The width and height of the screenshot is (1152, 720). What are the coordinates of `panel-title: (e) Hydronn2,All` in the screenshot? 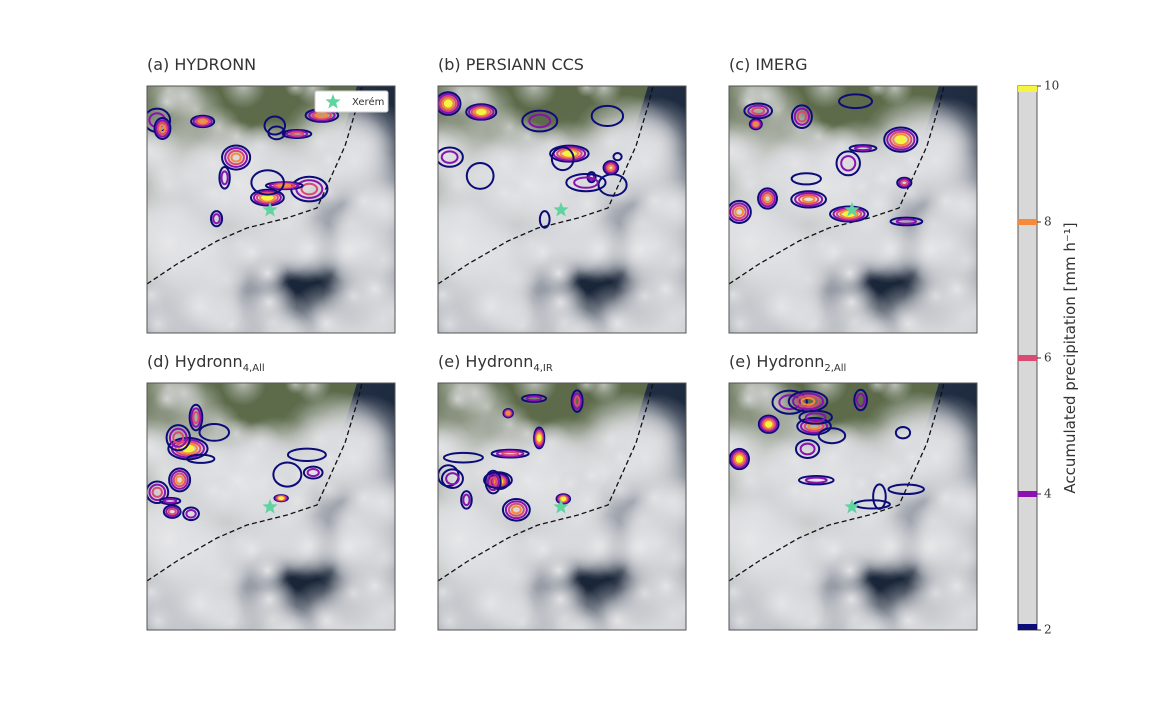 It's located at (787, 363).